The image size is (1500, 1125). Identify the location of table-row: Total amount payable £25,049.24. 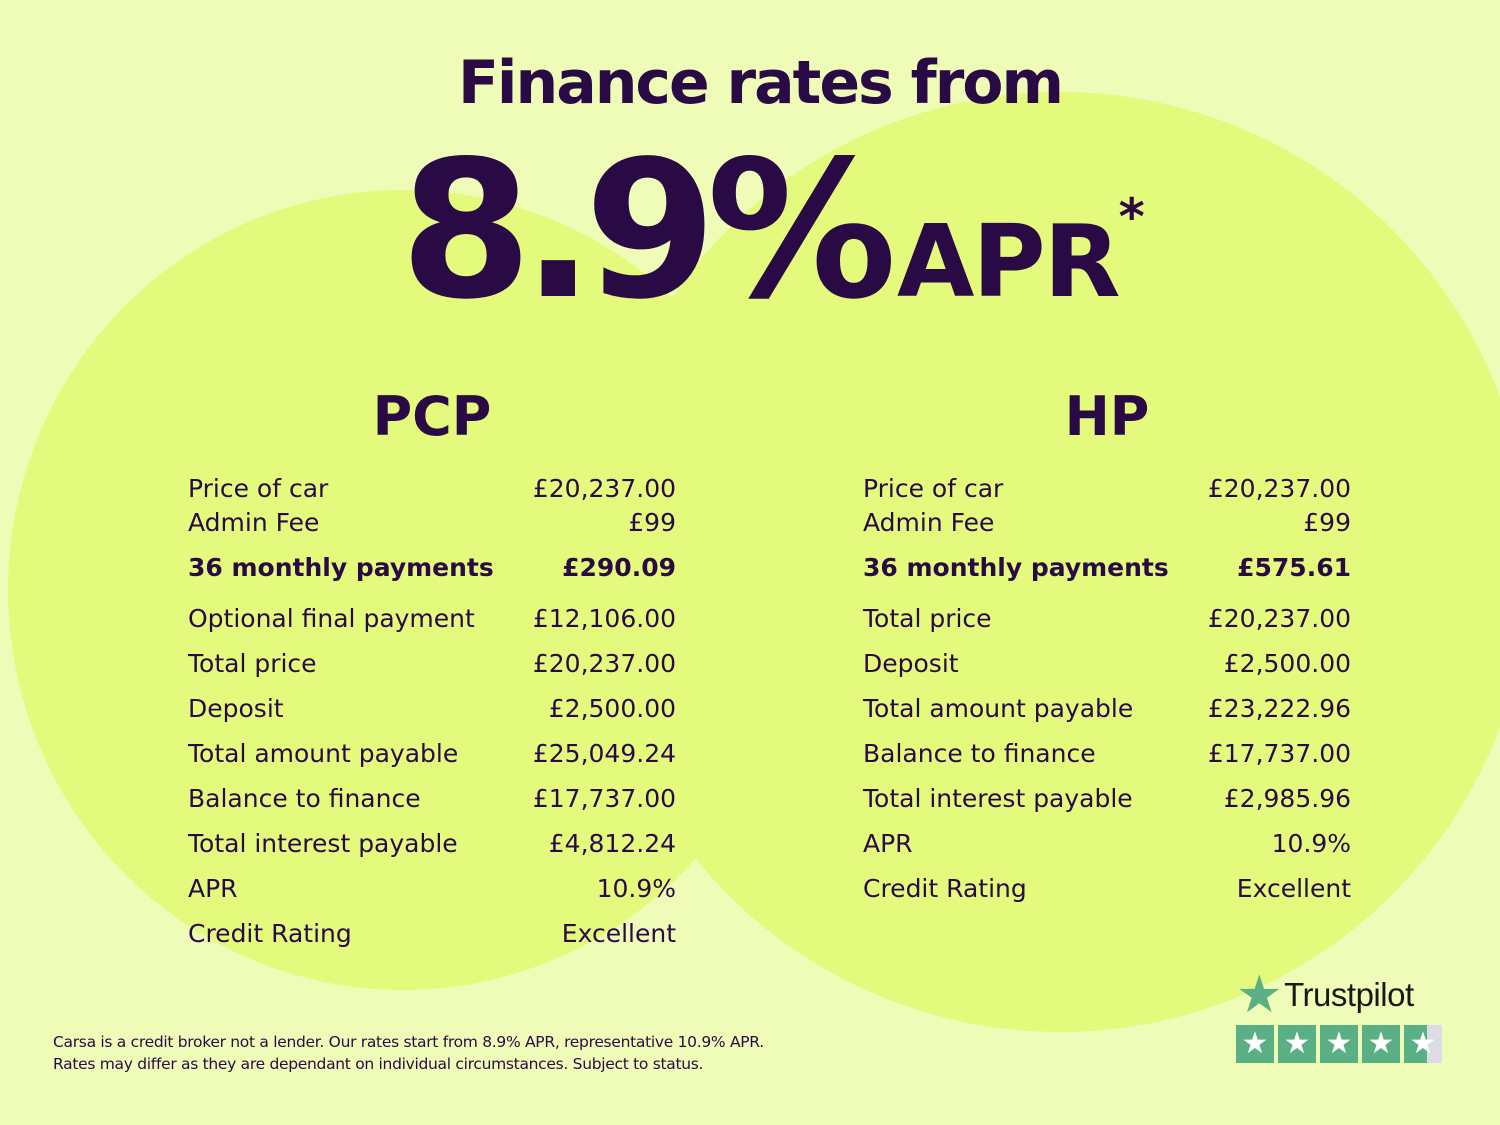
(432, 753).